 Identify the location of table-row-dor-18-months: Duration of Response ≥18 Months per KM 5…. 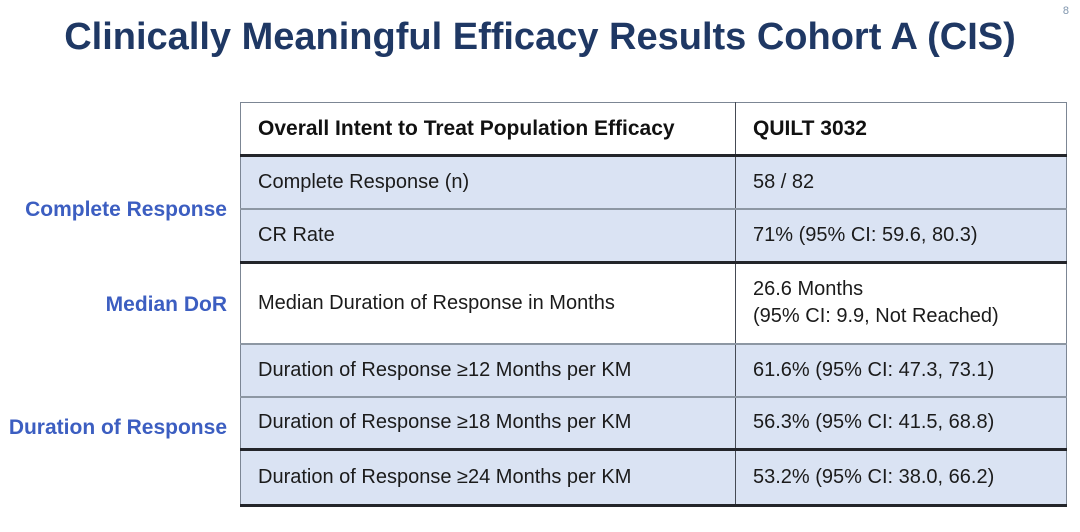
(653, 423).